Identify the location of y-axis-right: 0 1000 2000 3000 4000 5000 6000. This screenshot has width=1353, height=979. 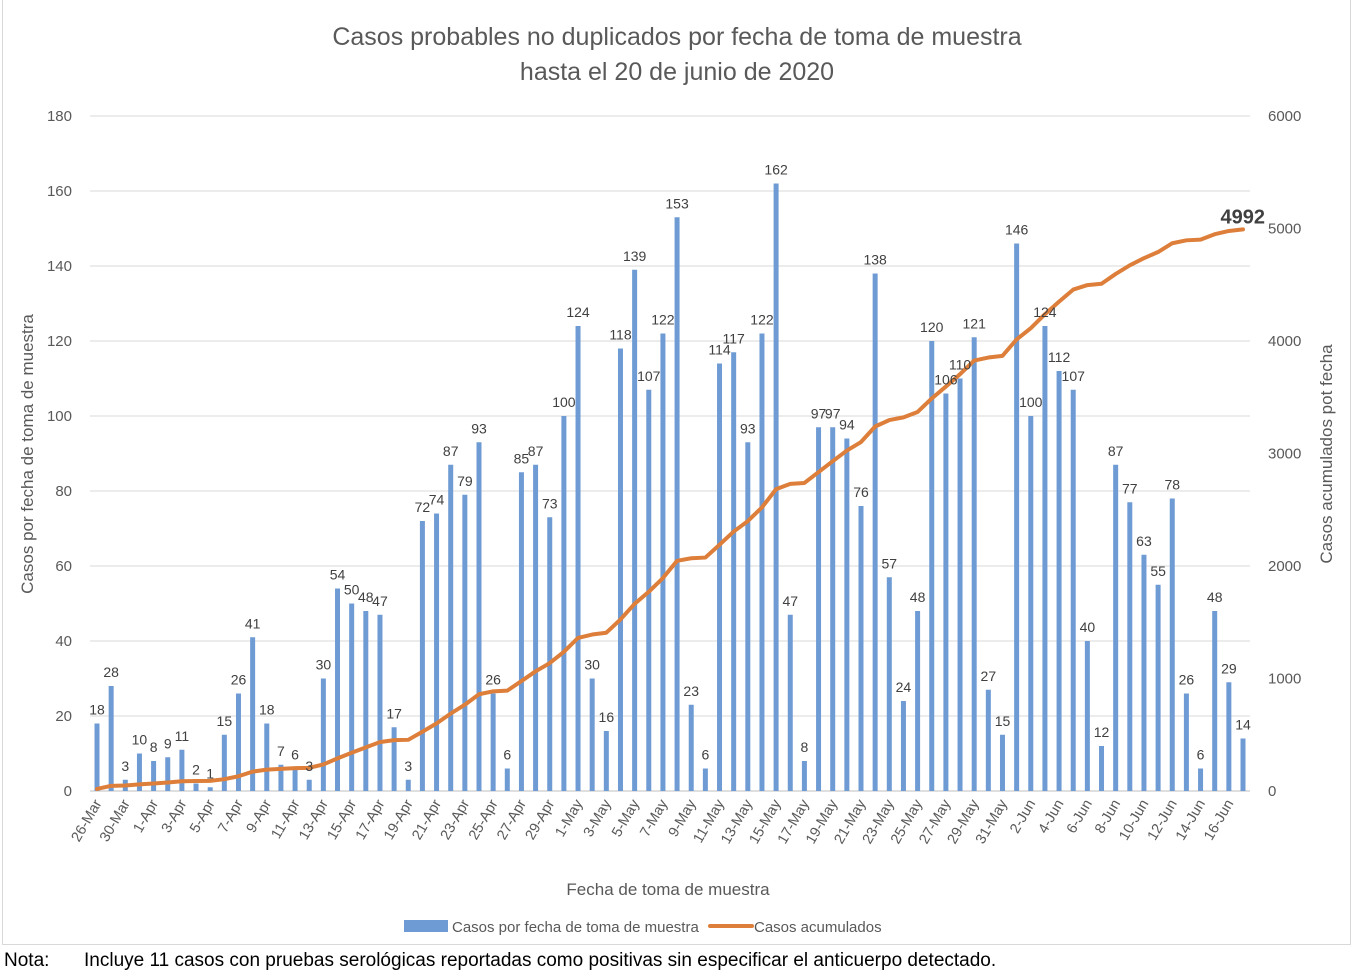
(1284, 454).